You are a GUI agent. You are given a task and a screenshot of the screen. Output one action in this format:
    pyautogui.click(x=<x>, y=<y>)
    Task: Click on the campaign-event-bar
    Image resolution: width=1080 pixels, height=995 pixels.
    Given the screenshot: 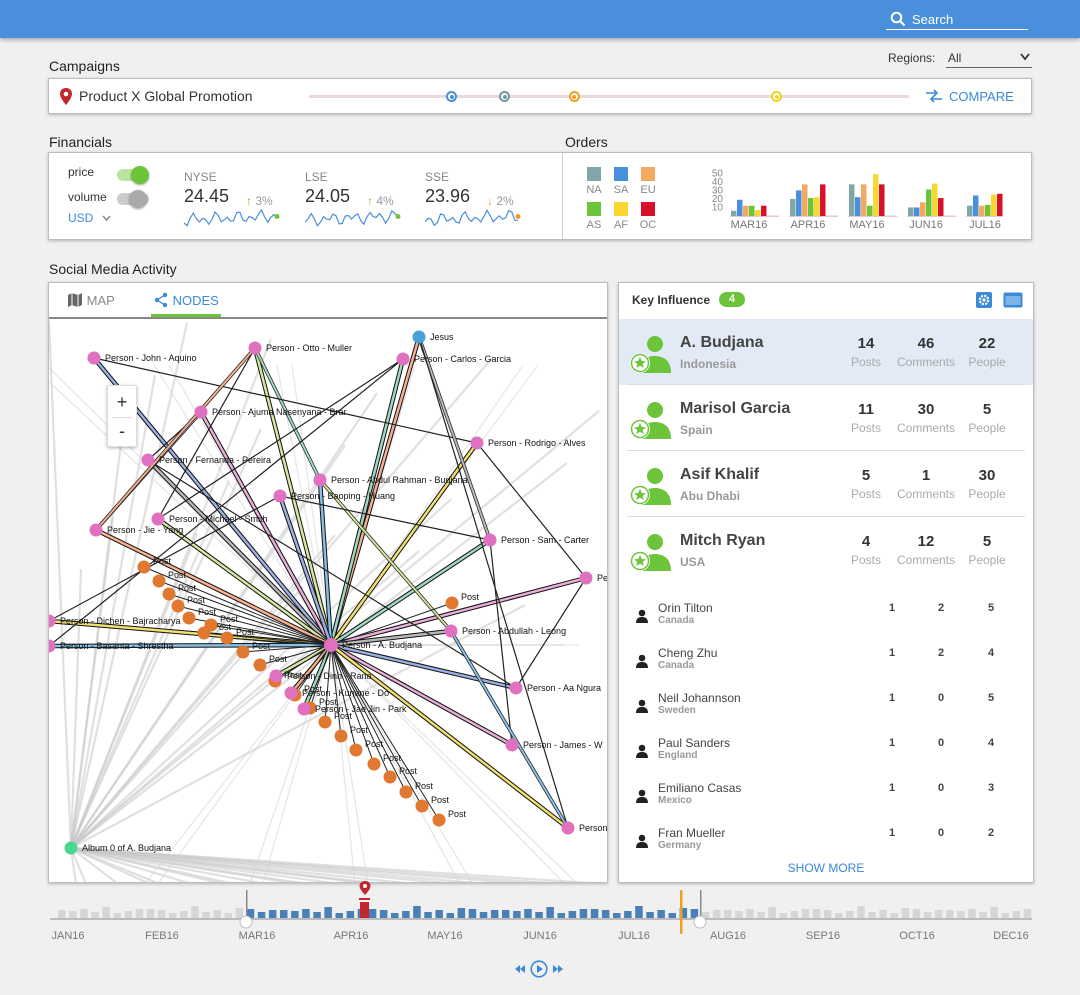 What is the action you would take?
    pyautogui.click(x=364, y=910)
    